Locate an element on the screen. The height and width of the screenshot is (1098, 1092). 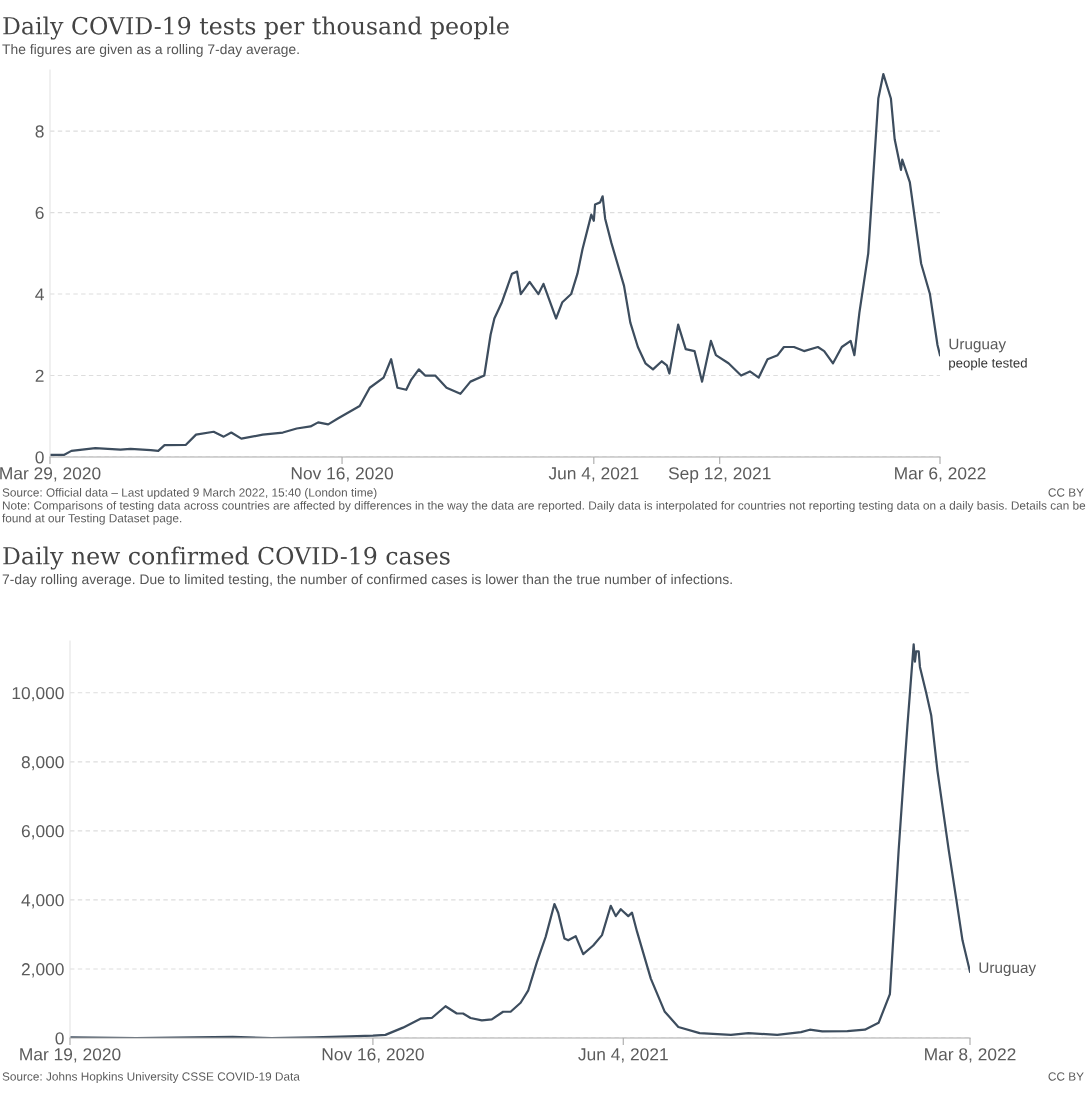
y-tick-label: 2 is located at coordinates (39, 375).